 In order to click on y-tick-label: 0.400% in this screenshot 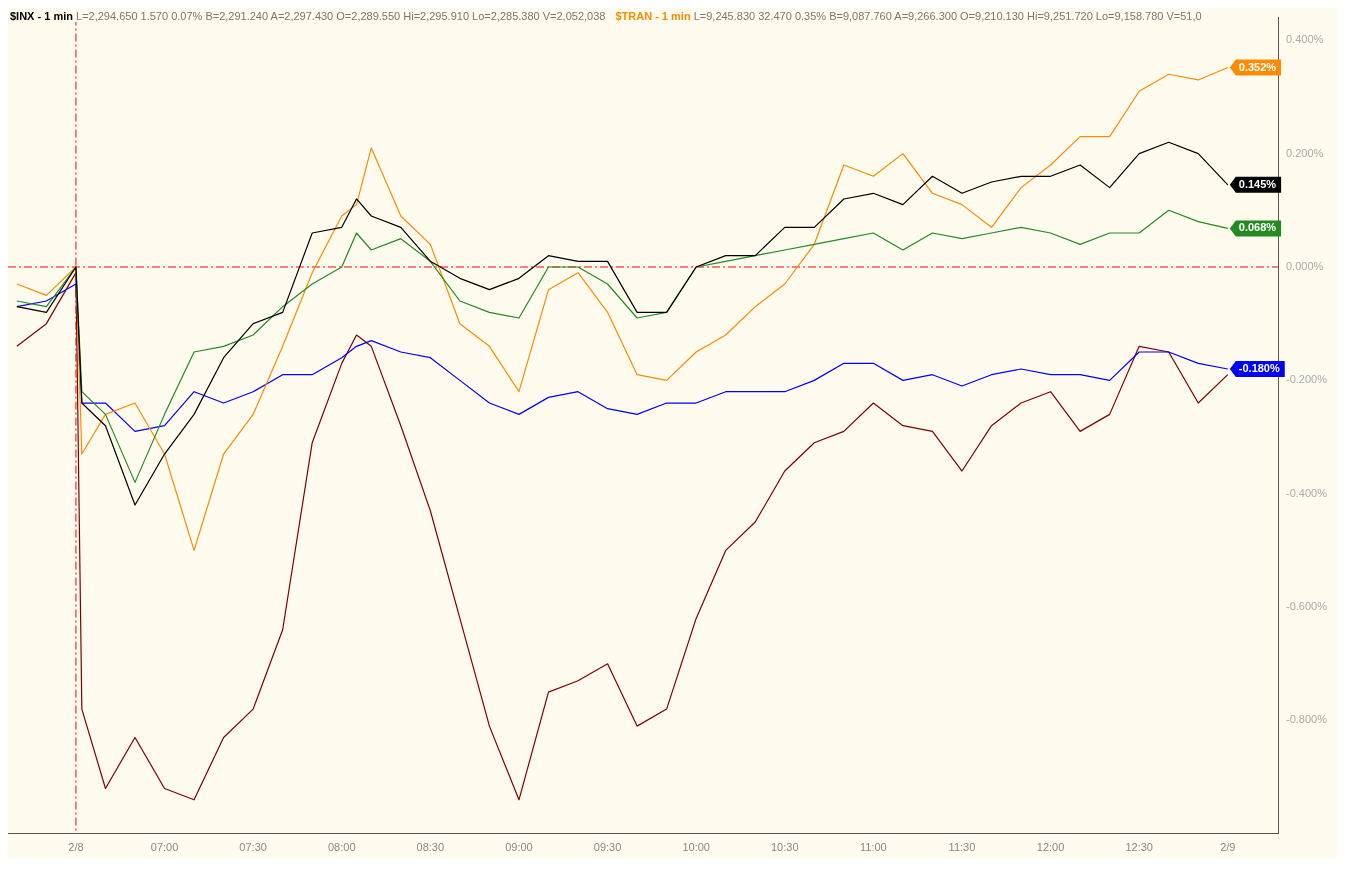, I will do `click(1305, 39)`.